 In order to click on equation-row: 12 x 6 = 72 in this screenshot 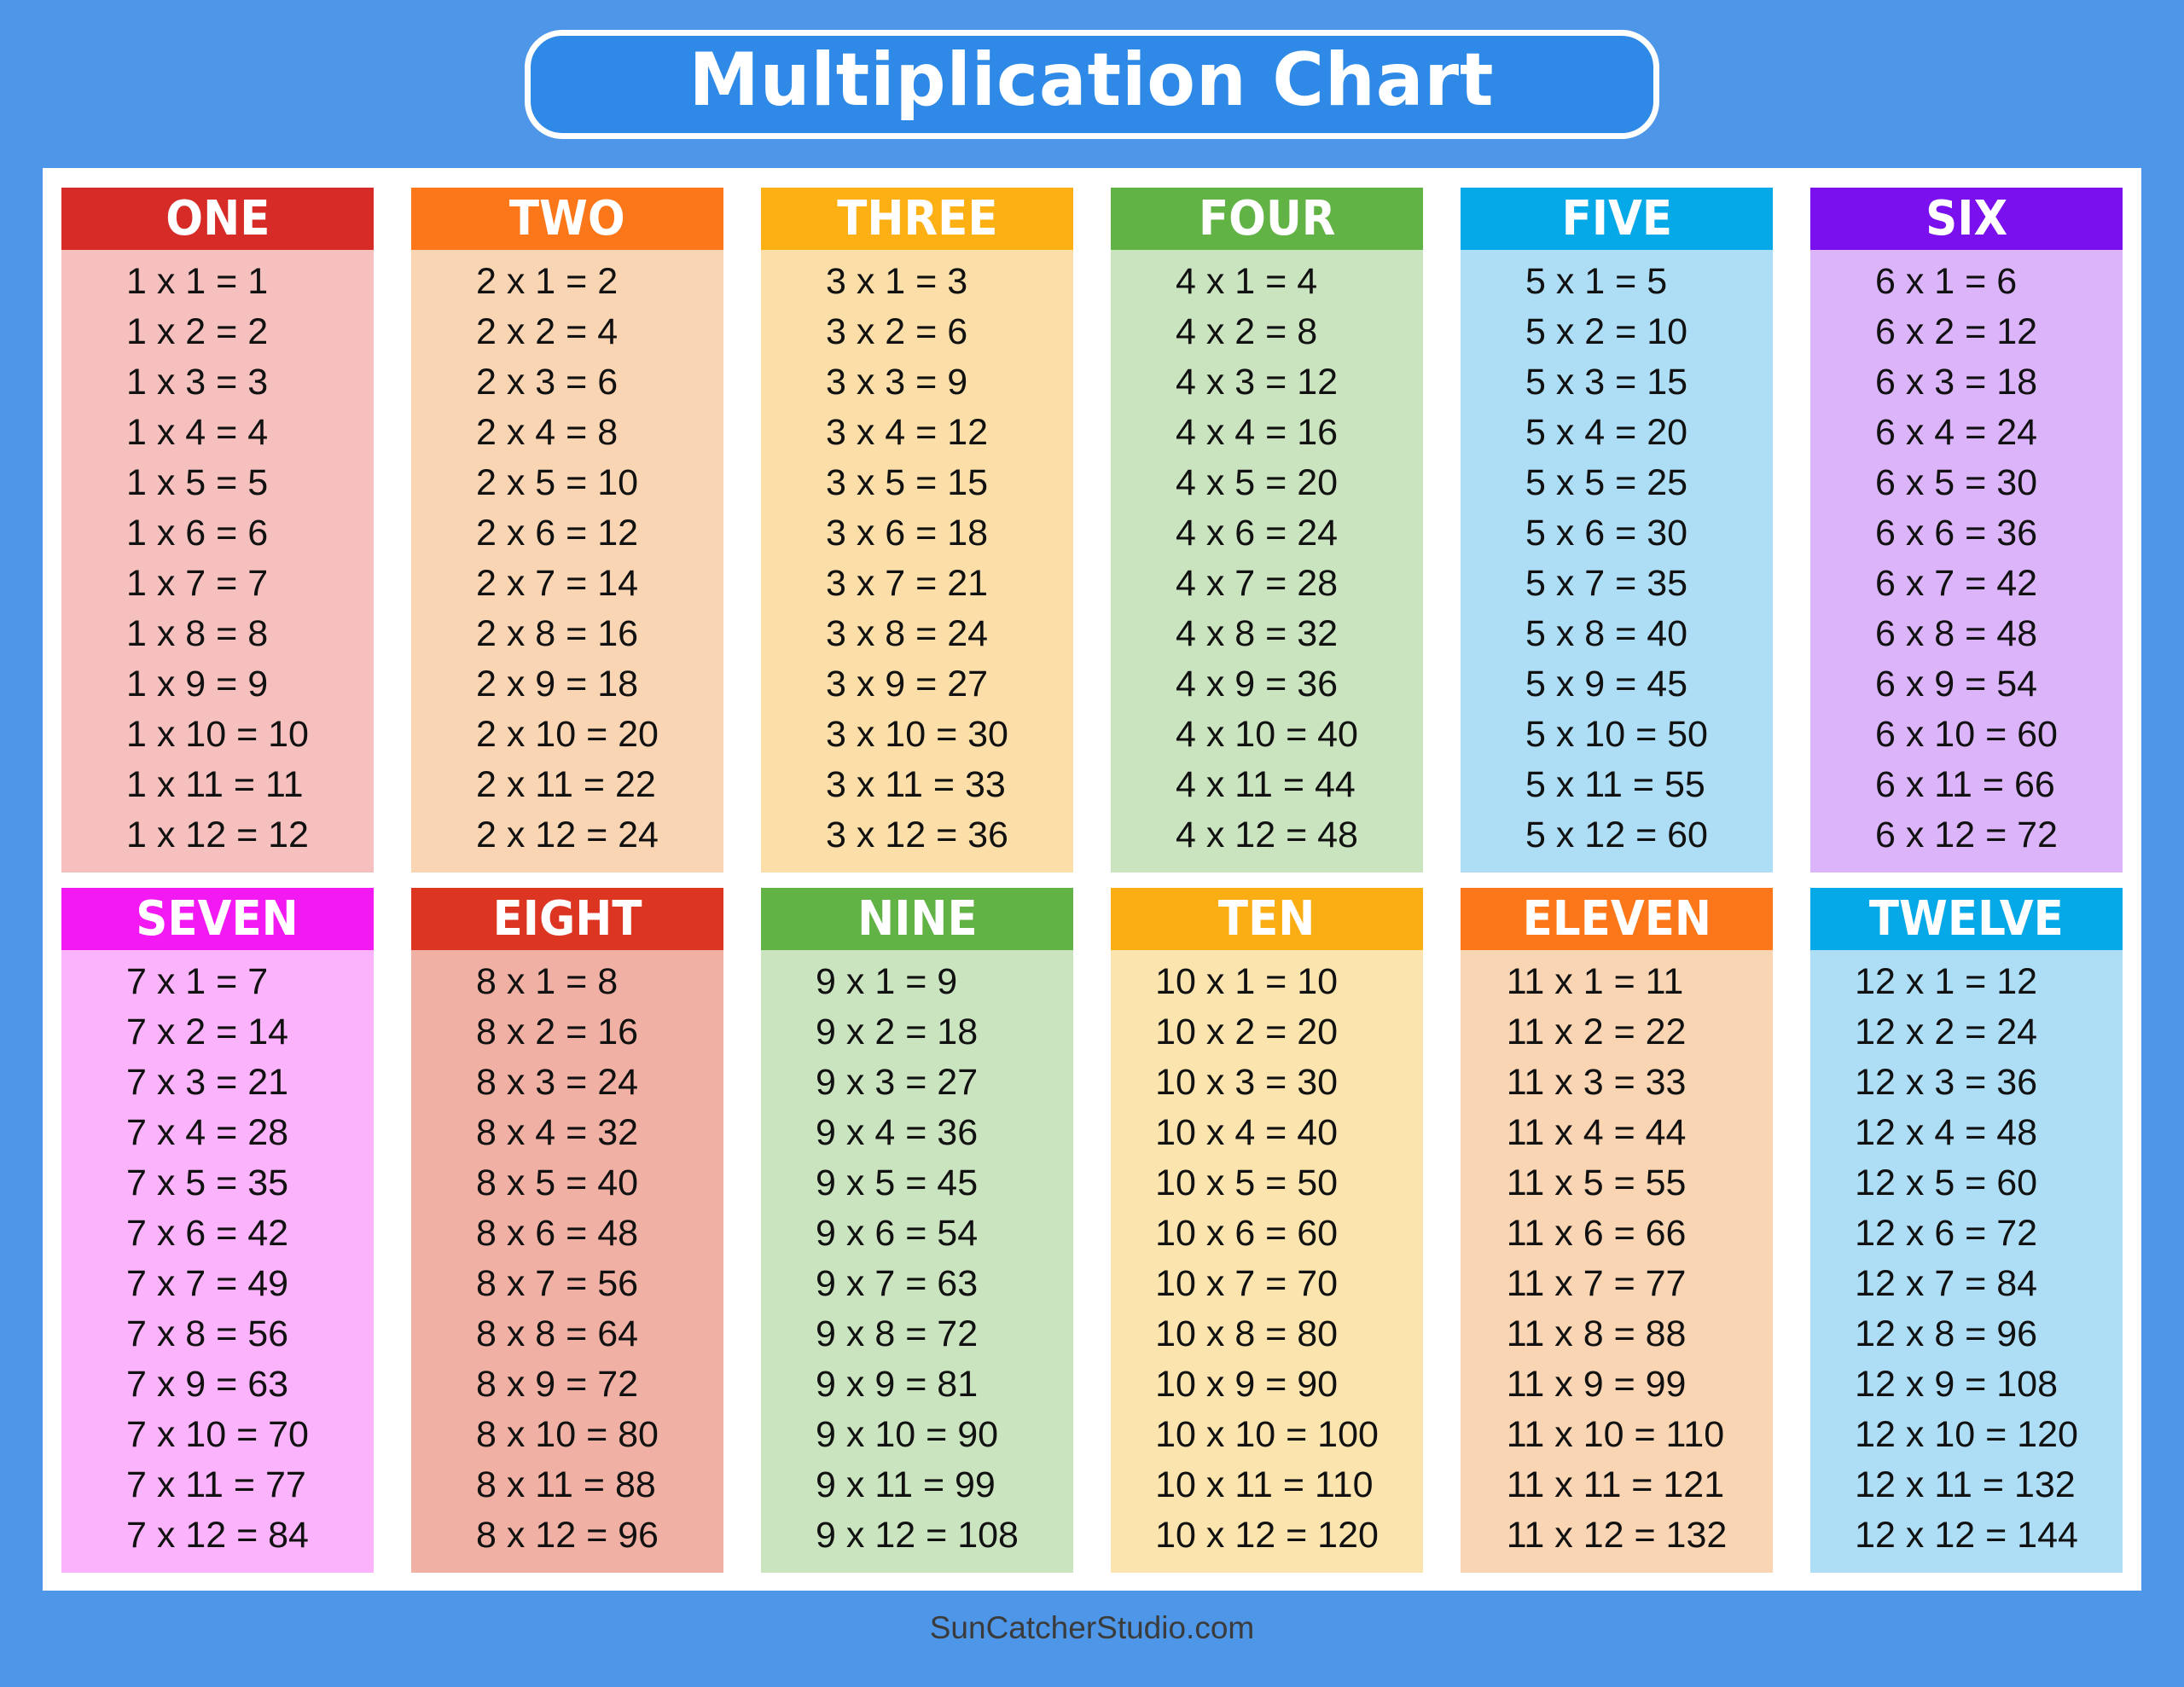, I will do `click(1947, 1233)`.